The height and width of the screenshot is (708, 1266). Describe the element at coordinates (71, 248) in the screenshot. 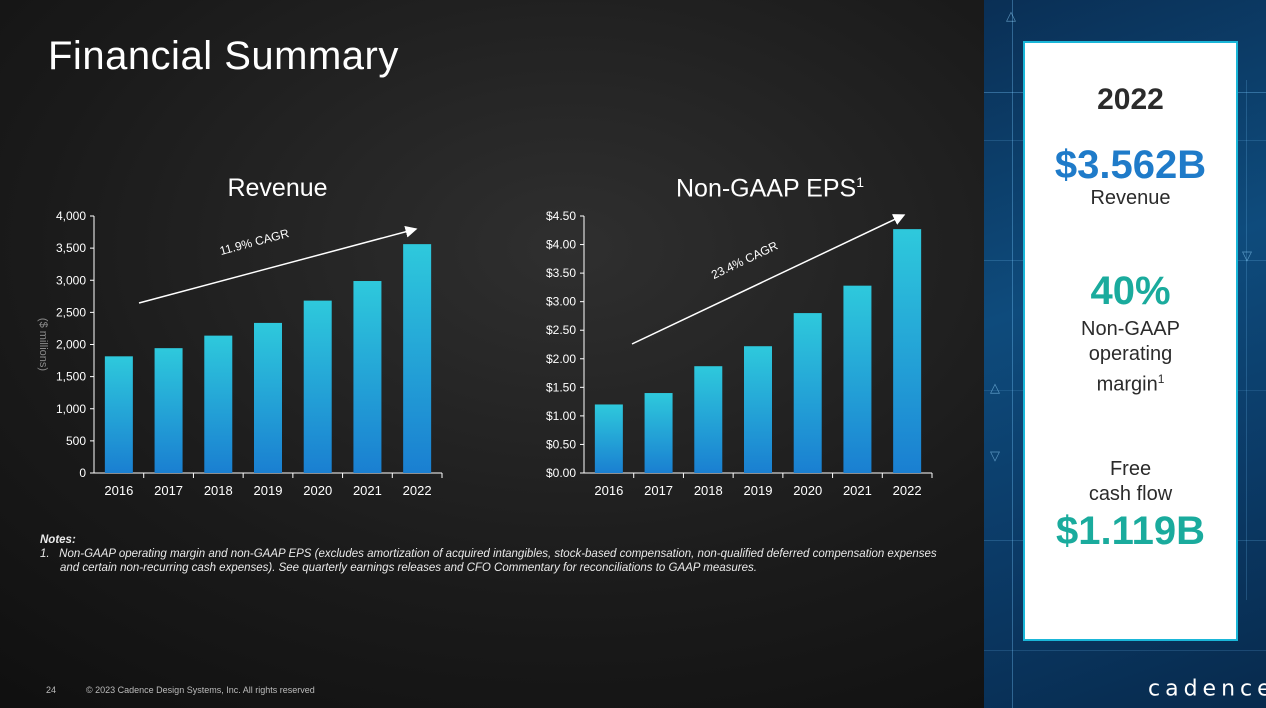

I see `y-tick-label: 3,500` at that location.